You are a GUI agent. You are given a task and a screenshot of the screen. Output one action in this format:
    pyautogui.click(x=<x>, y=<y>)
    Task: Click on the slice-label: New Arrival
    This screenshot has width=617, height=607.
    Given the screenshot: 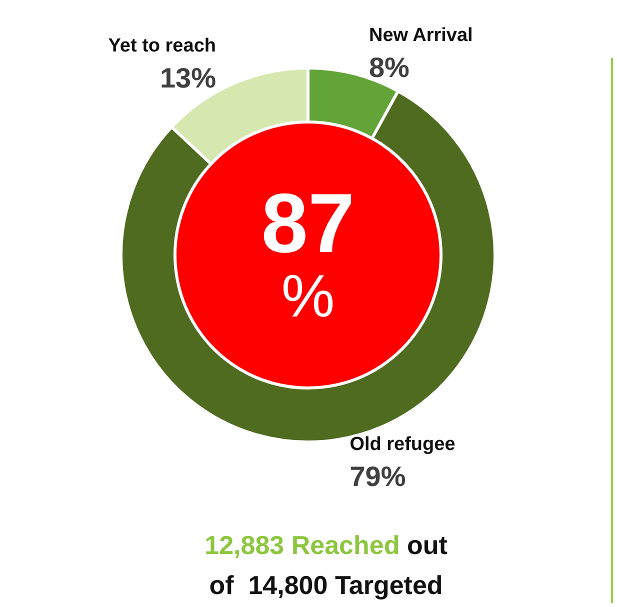 What is the action you would take?
    pyautogui.click(x=420, y=35)
    